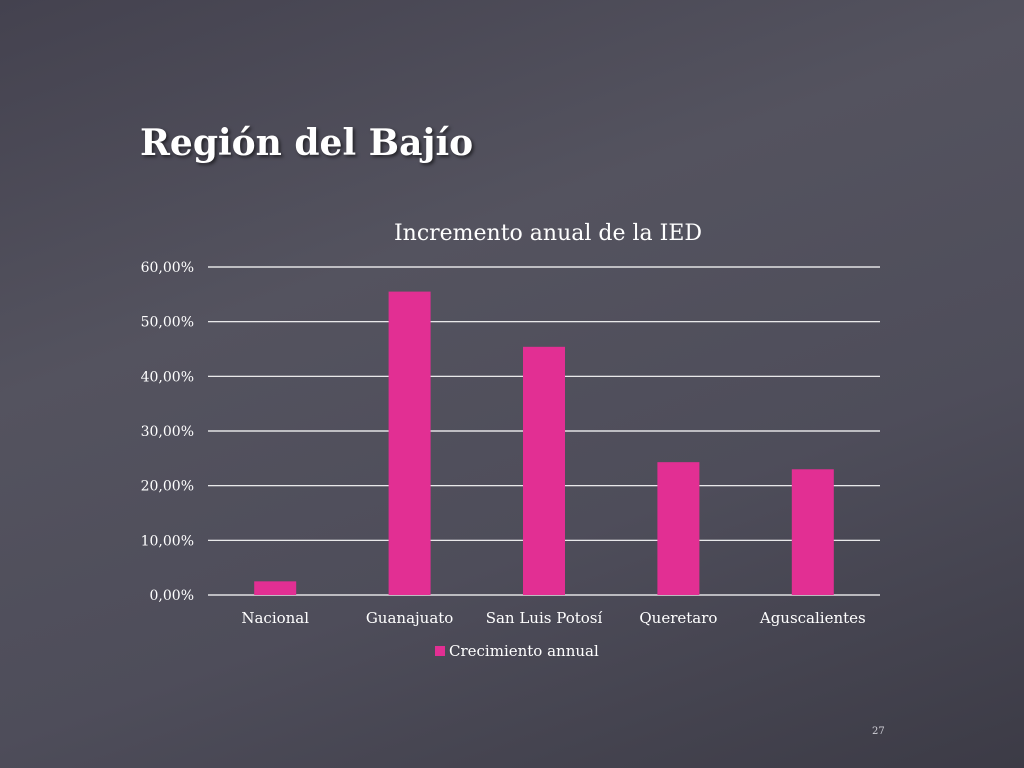 The image size is (1024, 768). I want to click on x-category-label: Nacional, so click(275, 618).